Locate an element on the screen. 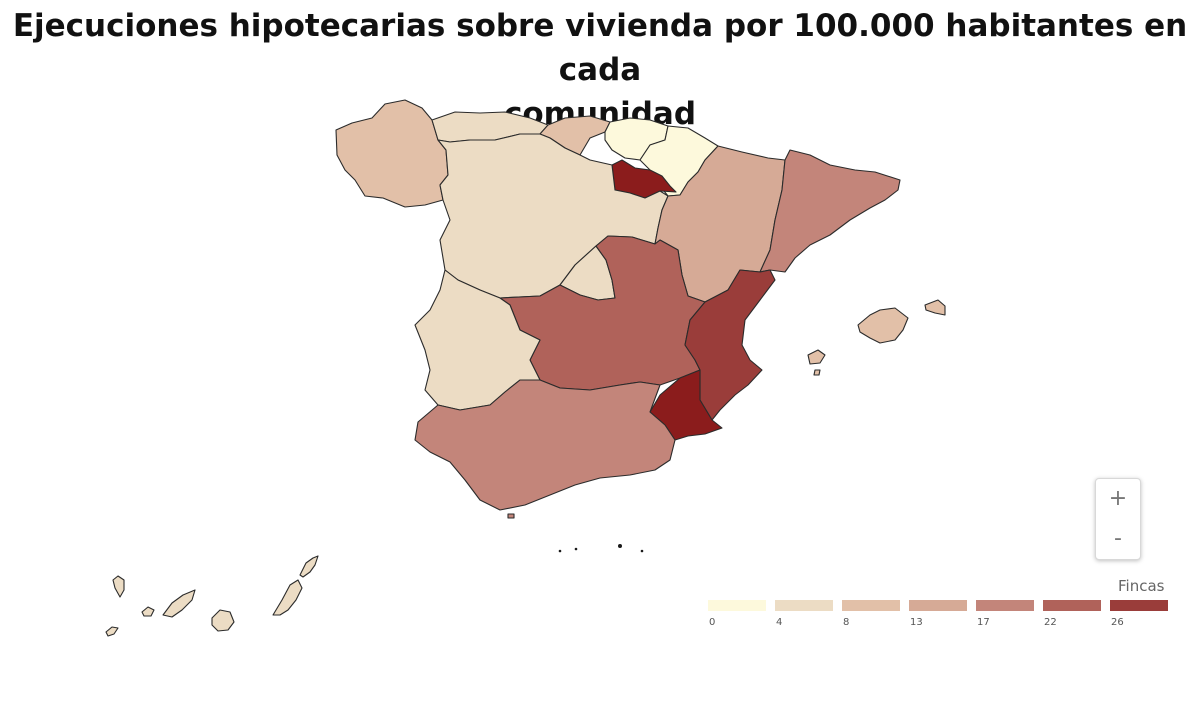 The height and width of the screenshot is (705, 1200). legend-title: Fincas is located at coordinates (1141, 586).